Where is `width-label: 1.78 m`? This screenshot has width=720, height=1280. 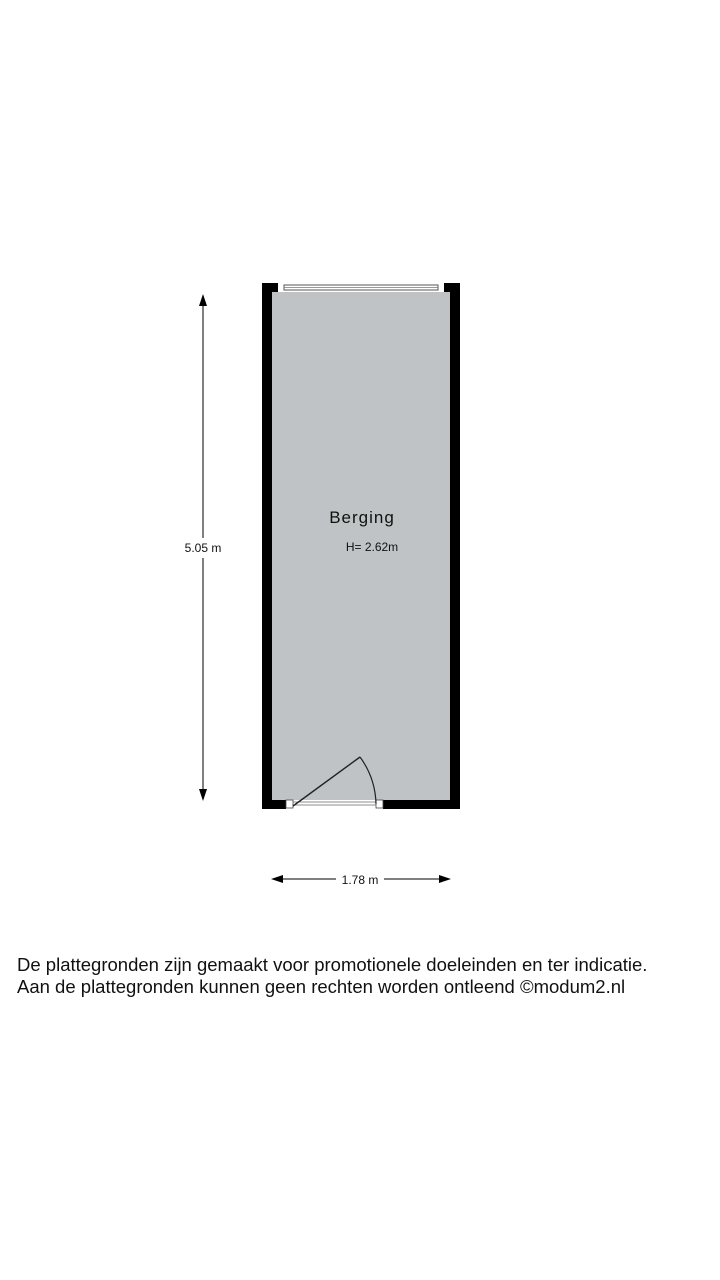 width-label: 1.78 m is located at coordinates (360, 880).